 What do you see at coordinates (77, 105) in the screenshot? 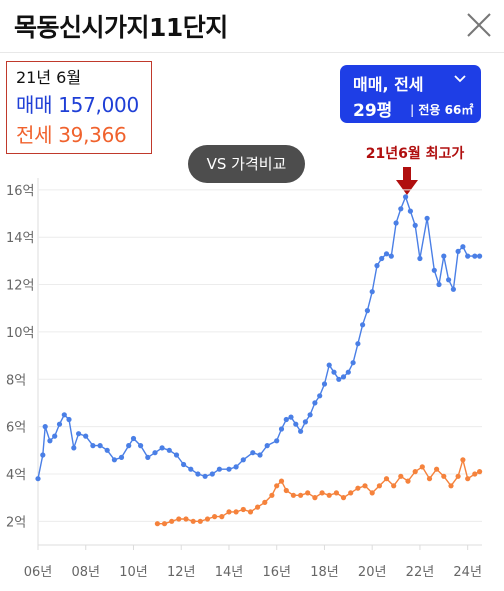
I see `info-sale-price: 매매 157,000` at bounding box center [77, 105].